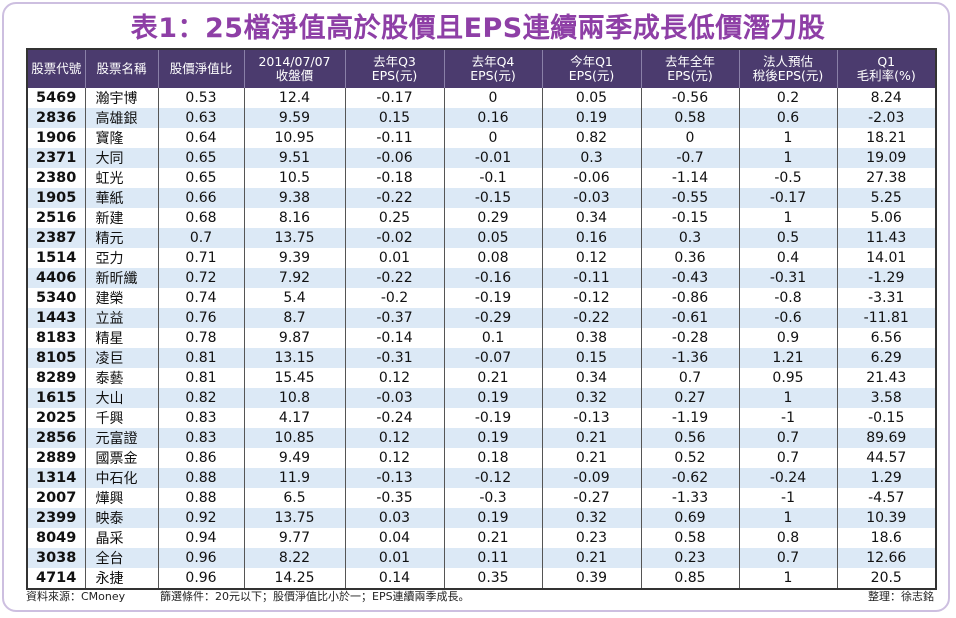 Image resolution: width=956 pixels, height=618 pixels. I want to click on cell: -0.37, so click(394, 318).